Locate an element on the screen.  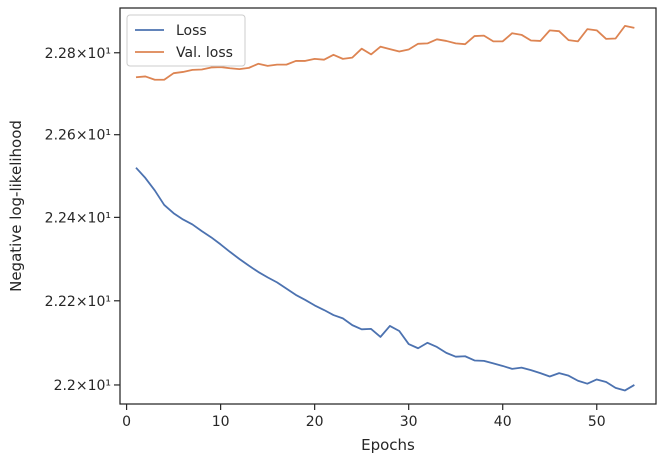
x-tick-label: 0 is located at coordinates (126, 422).